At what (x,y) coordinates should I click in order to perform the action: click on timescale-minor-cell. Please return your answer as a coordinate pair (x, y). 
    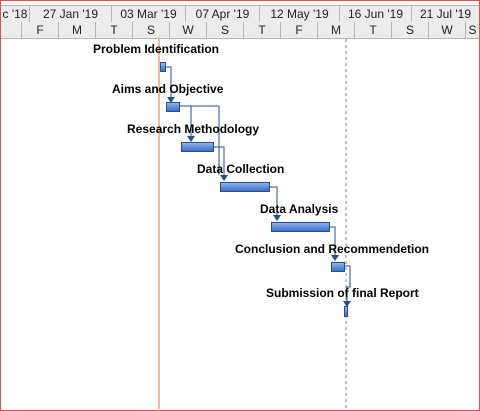
    Looking at the image, I should click on (11, 30).